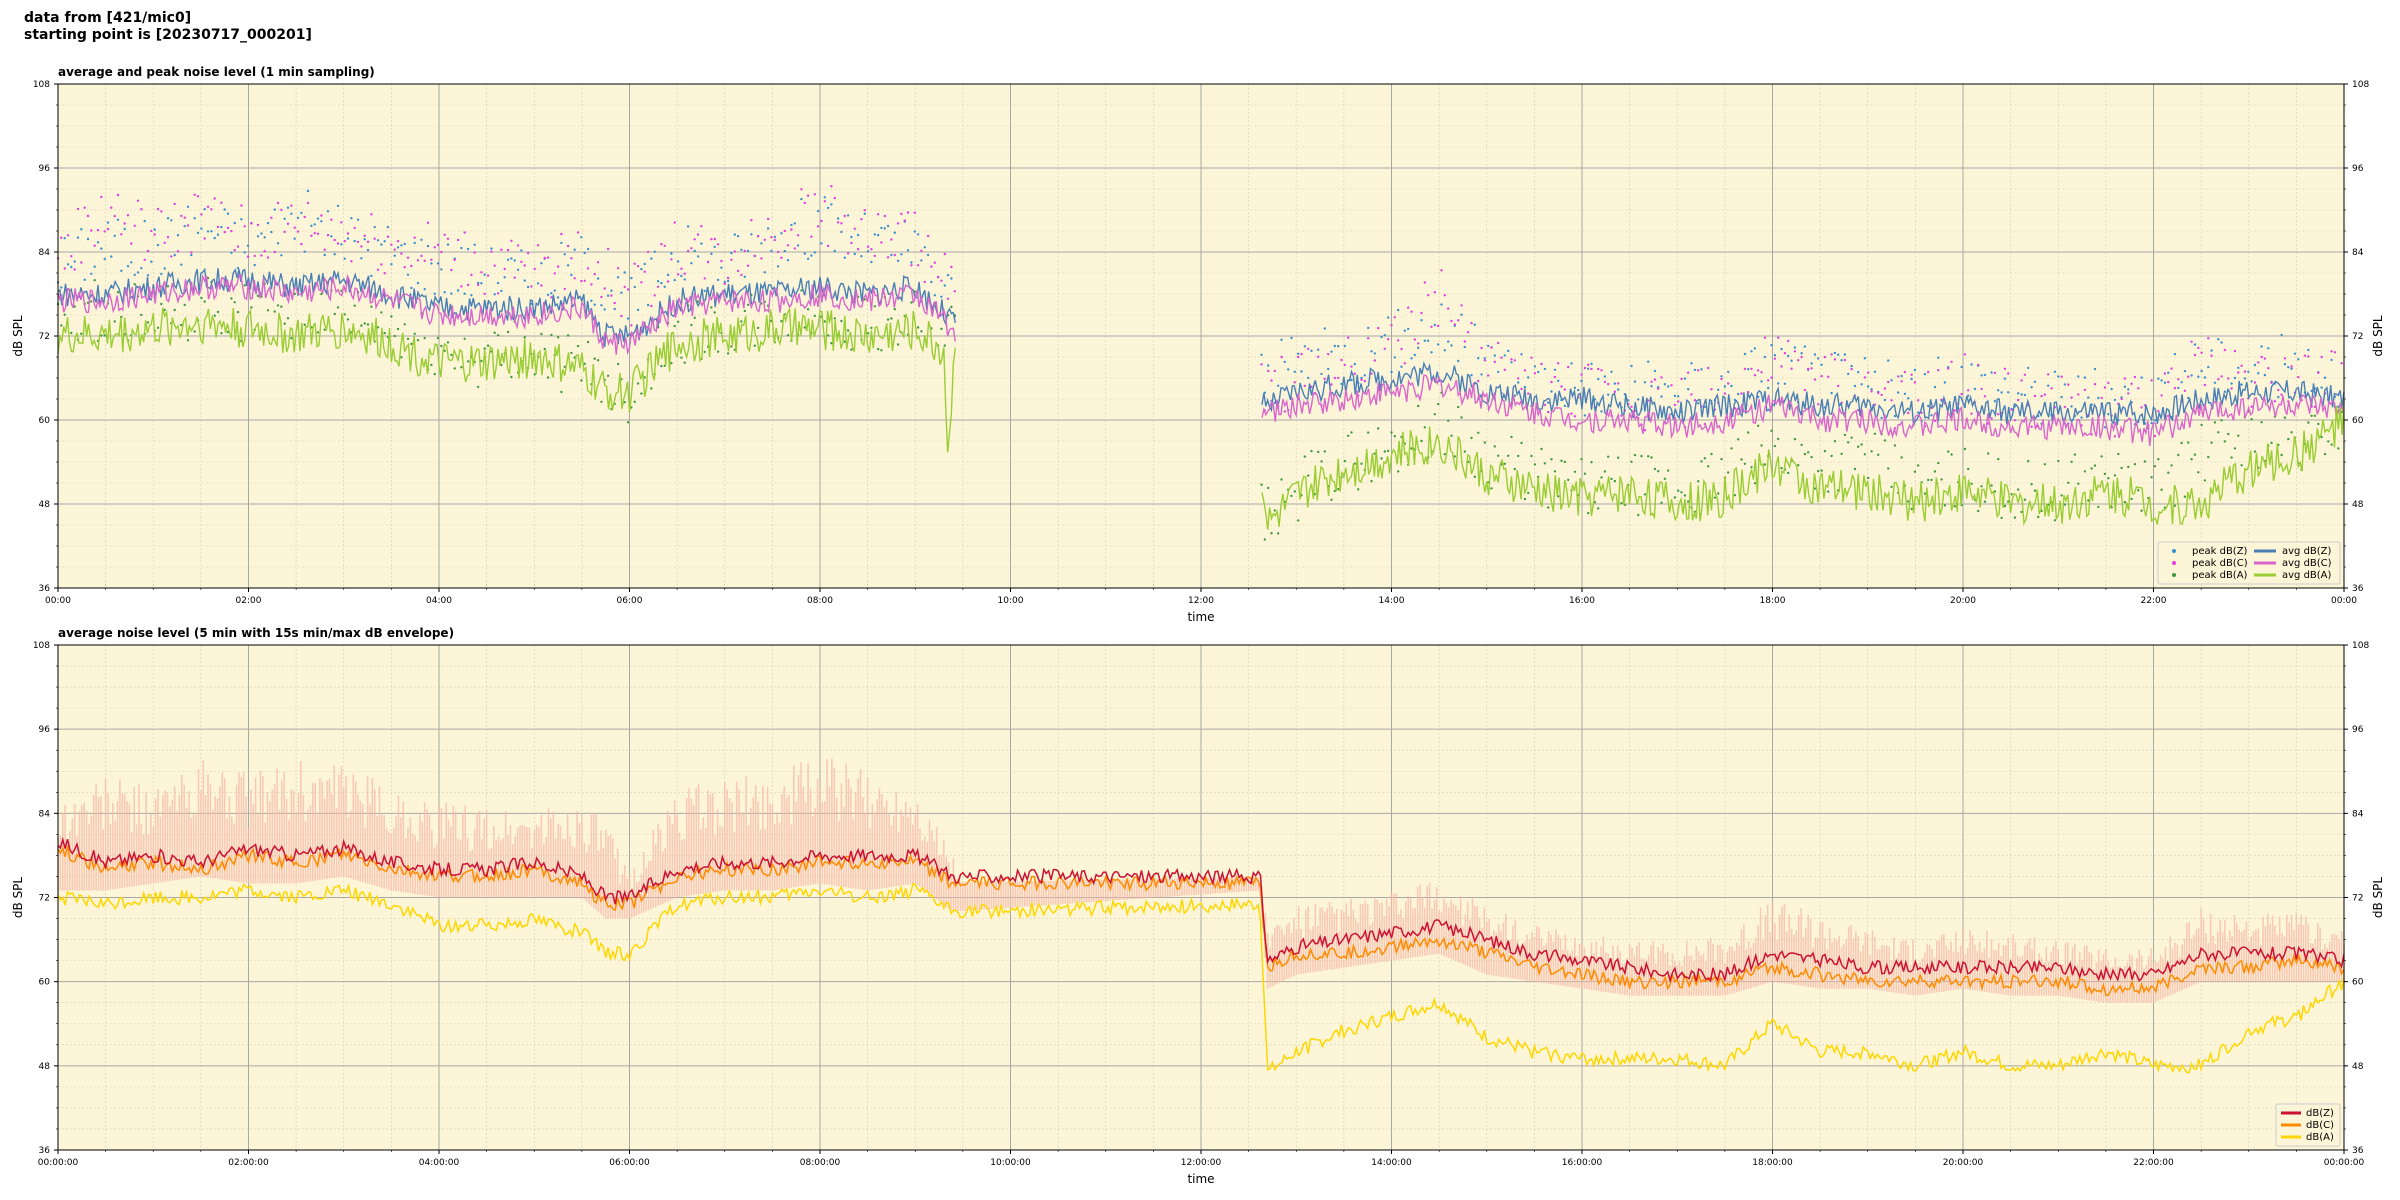 The height and width of the screenshot is (1200, 2400). Describe the element at coordinates (2357, 899) in the screenshot. I see `y-tick-label: 72` at that location.